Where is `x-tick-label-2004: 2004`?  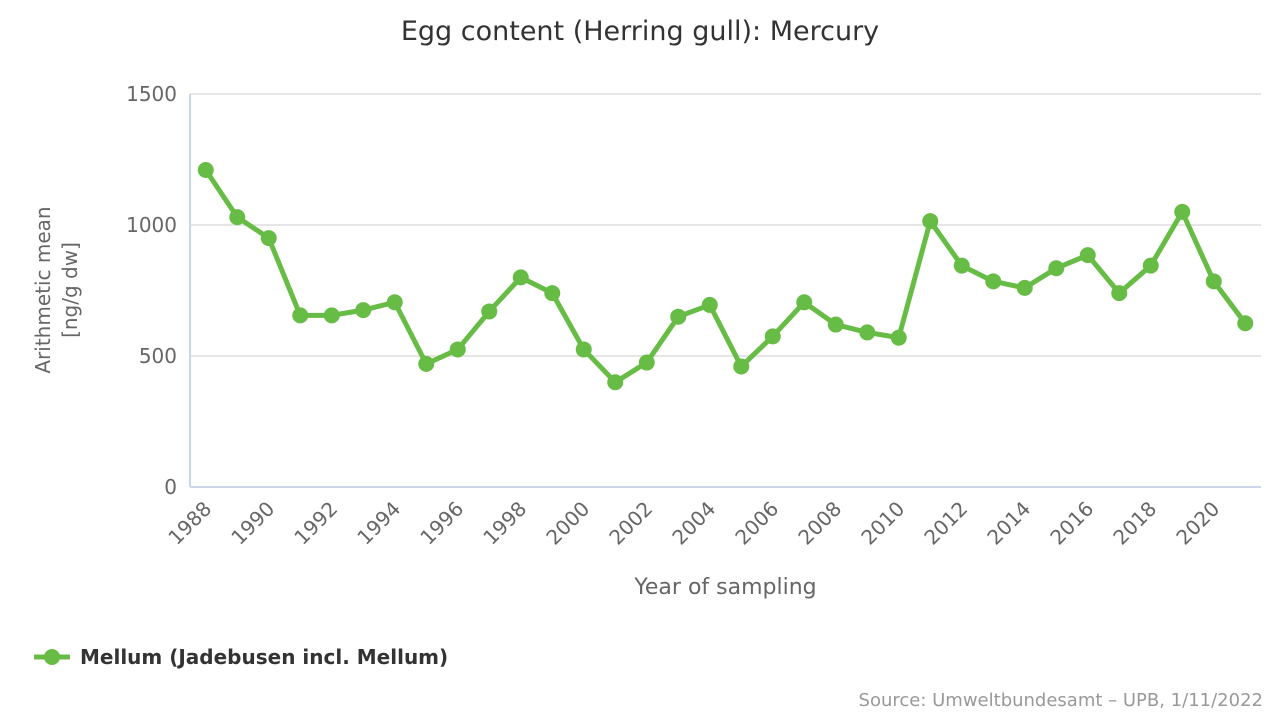
x-tick-label-2004: 2004 is located at coordinates (693, 523).